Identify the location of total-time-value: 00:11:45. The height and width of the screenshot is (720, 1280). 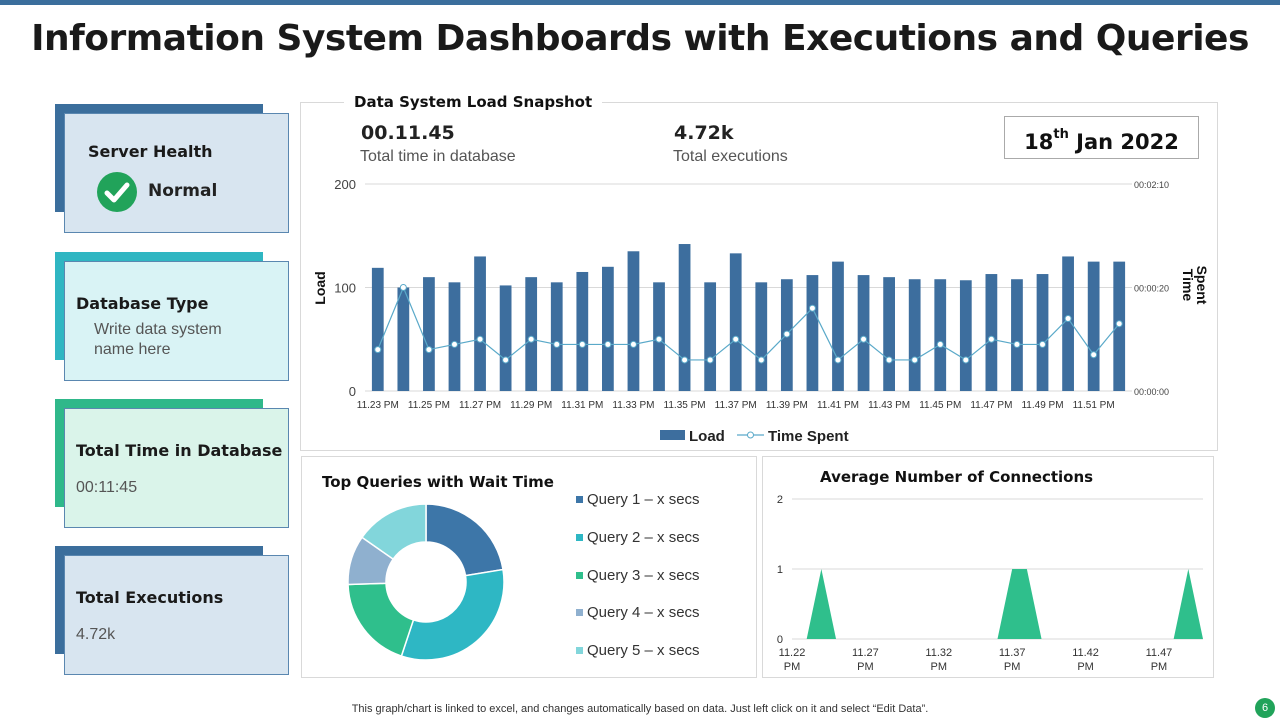
(107, 487).